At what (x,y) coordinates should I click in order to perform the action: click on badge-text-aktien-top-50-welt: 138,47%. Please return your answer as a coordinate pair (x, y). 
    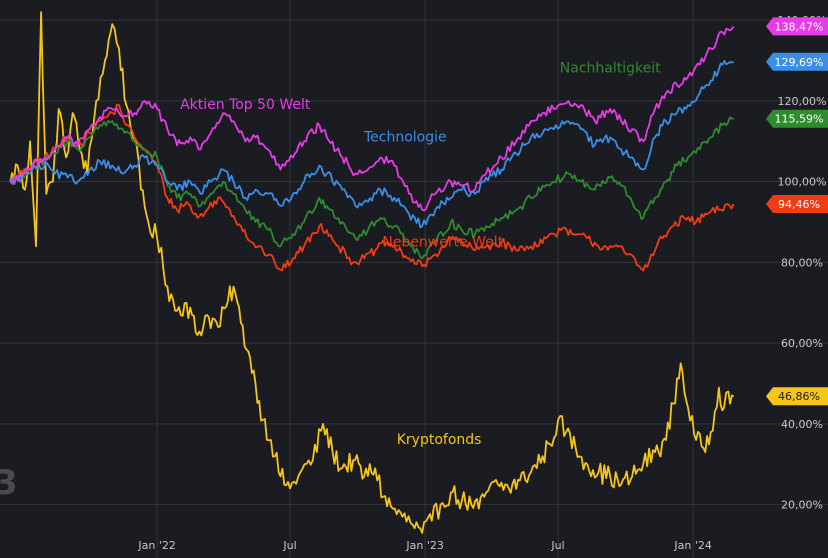
    Looking at the image, I should click on (799, 26).